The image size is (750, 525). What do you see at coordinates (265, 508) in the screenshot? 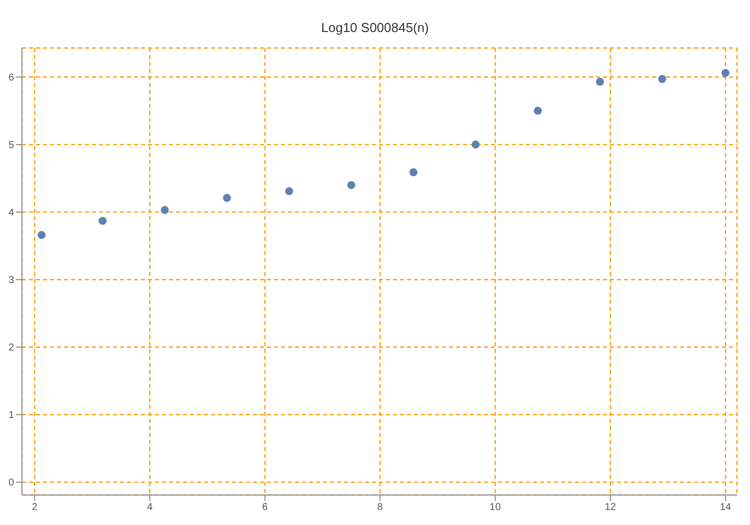
I see `x-tick-label: 6` at bounding box center [265, 508].